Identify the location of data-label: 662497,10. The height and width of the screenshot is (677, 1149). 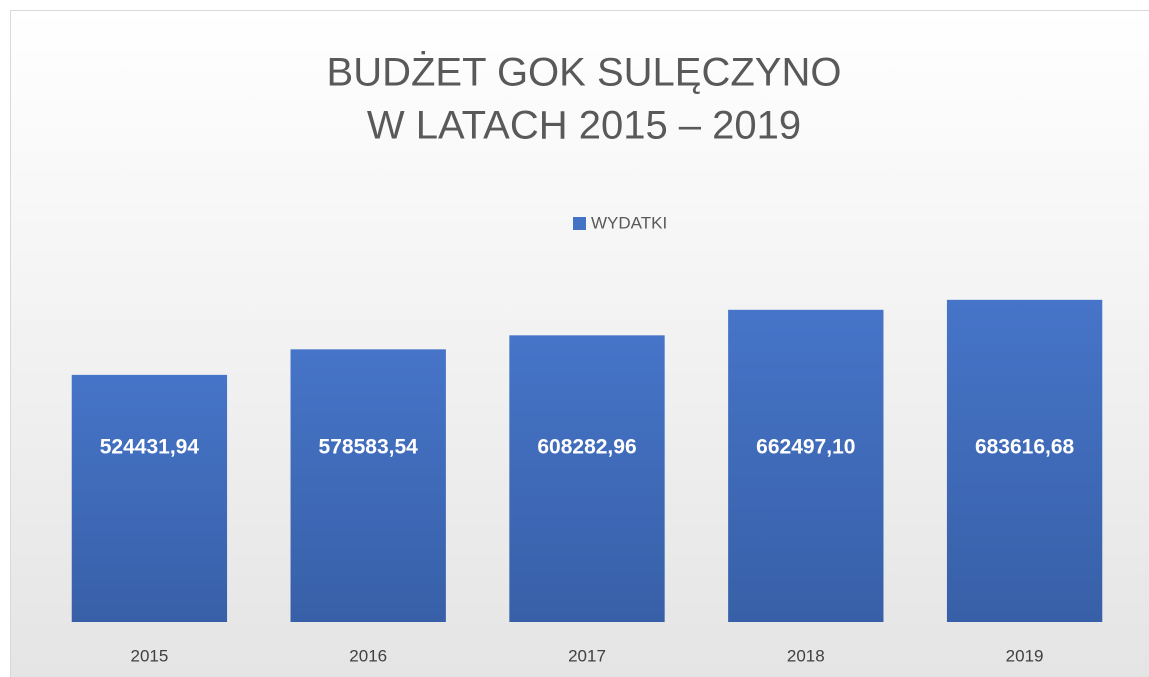
(805, 447).